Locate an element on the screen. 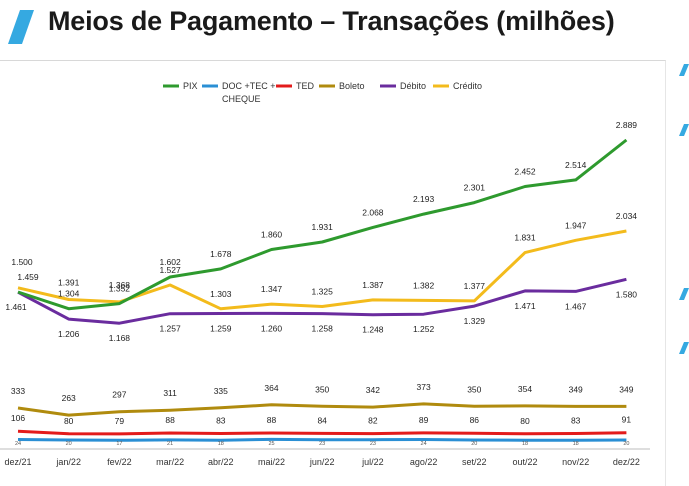 The width and height of the screenshot is (689, 486). data-label-credito: 1.377 is located at coordinates (475, 286).